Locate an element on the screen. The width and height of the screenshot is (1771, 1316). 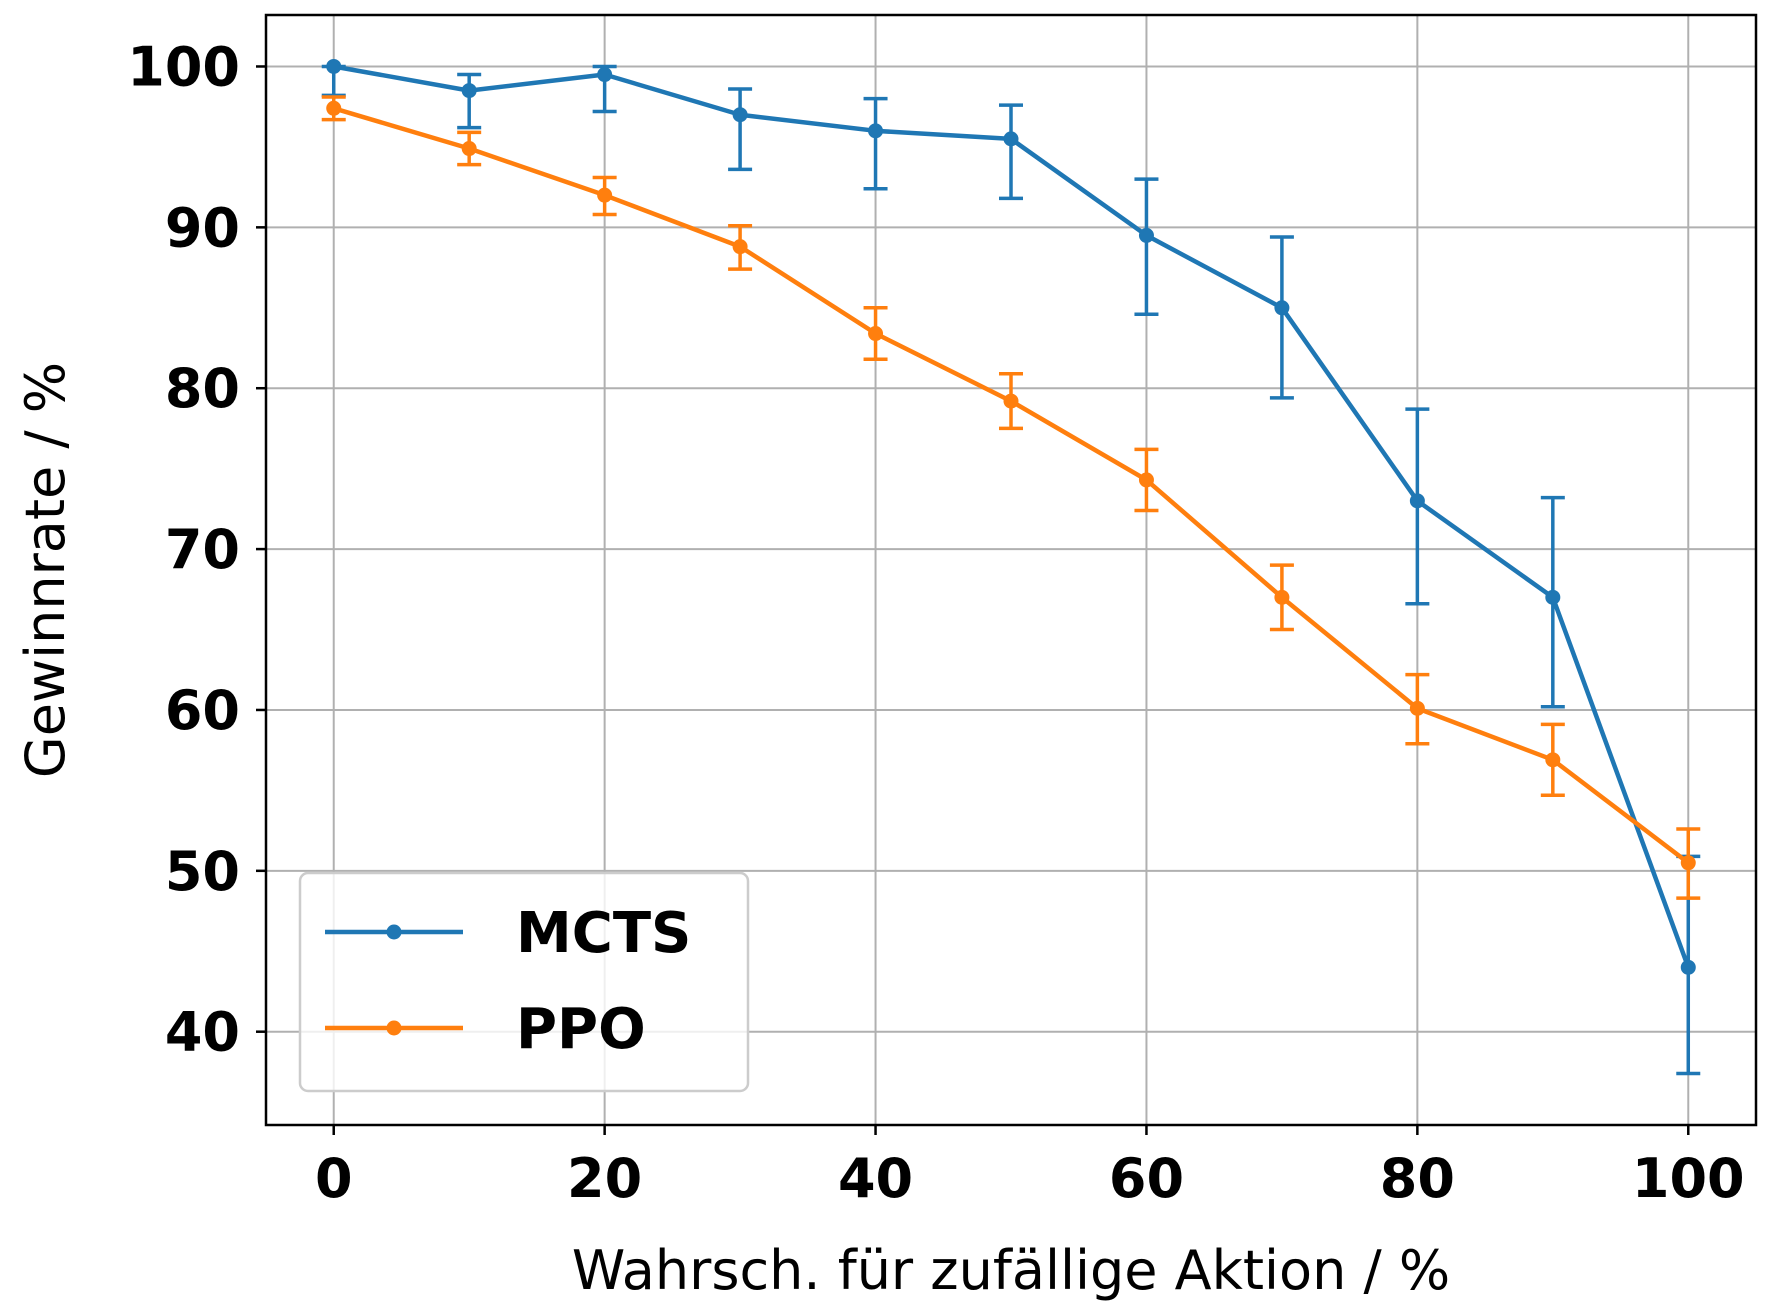
y-tick-label: 60 is located at coordinates (202, 710).